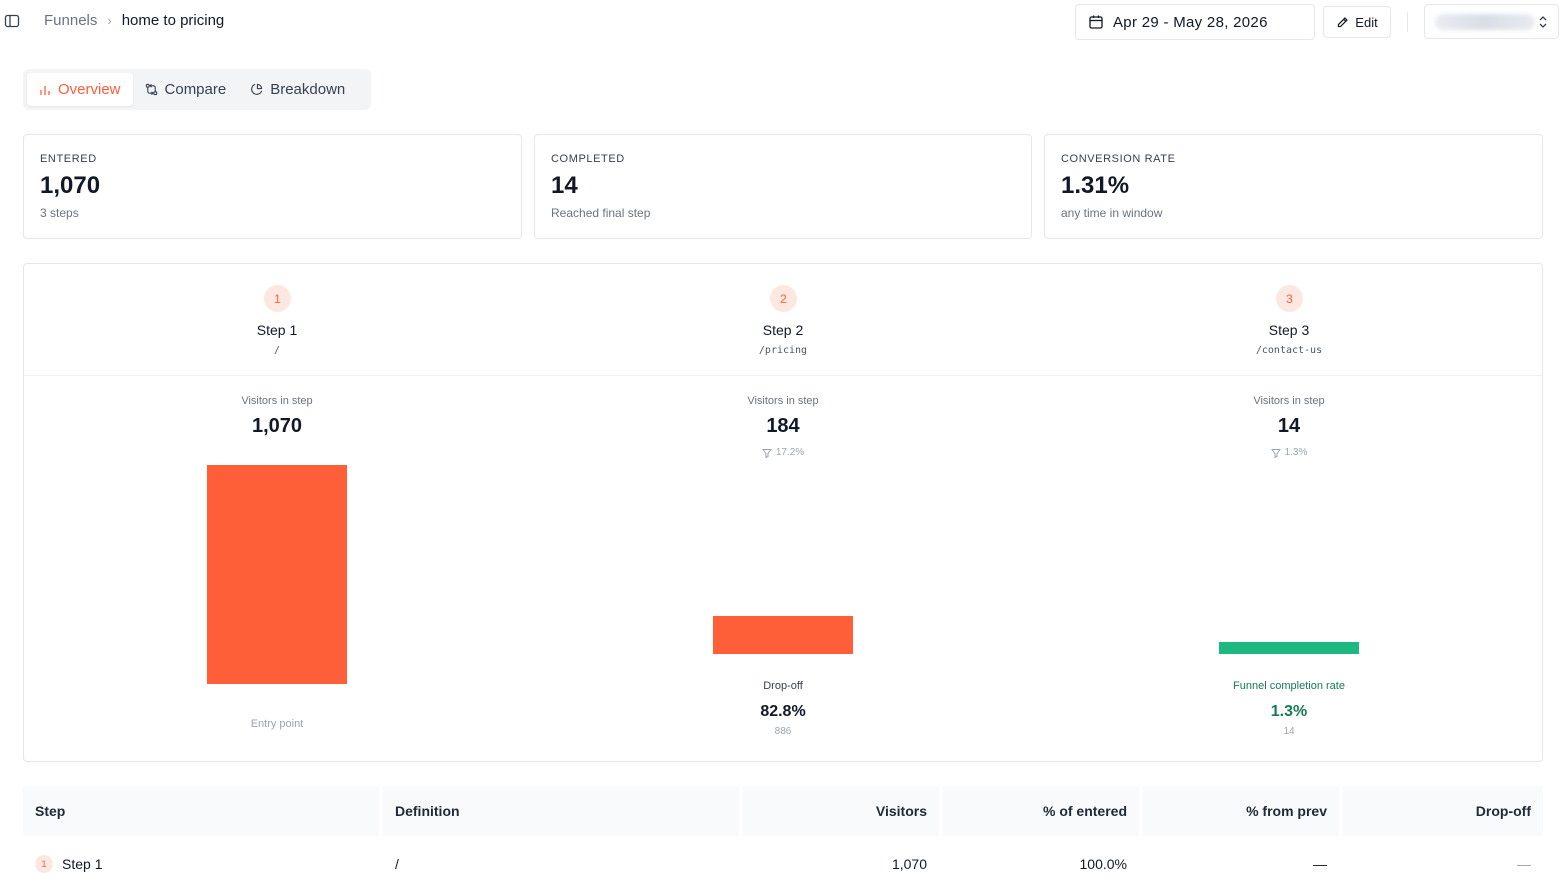 The height and width of the screenshot is (891, 1563). Describe the element at coordinates (1407, 22) in the screenshot. I see `header-divider` at that location.